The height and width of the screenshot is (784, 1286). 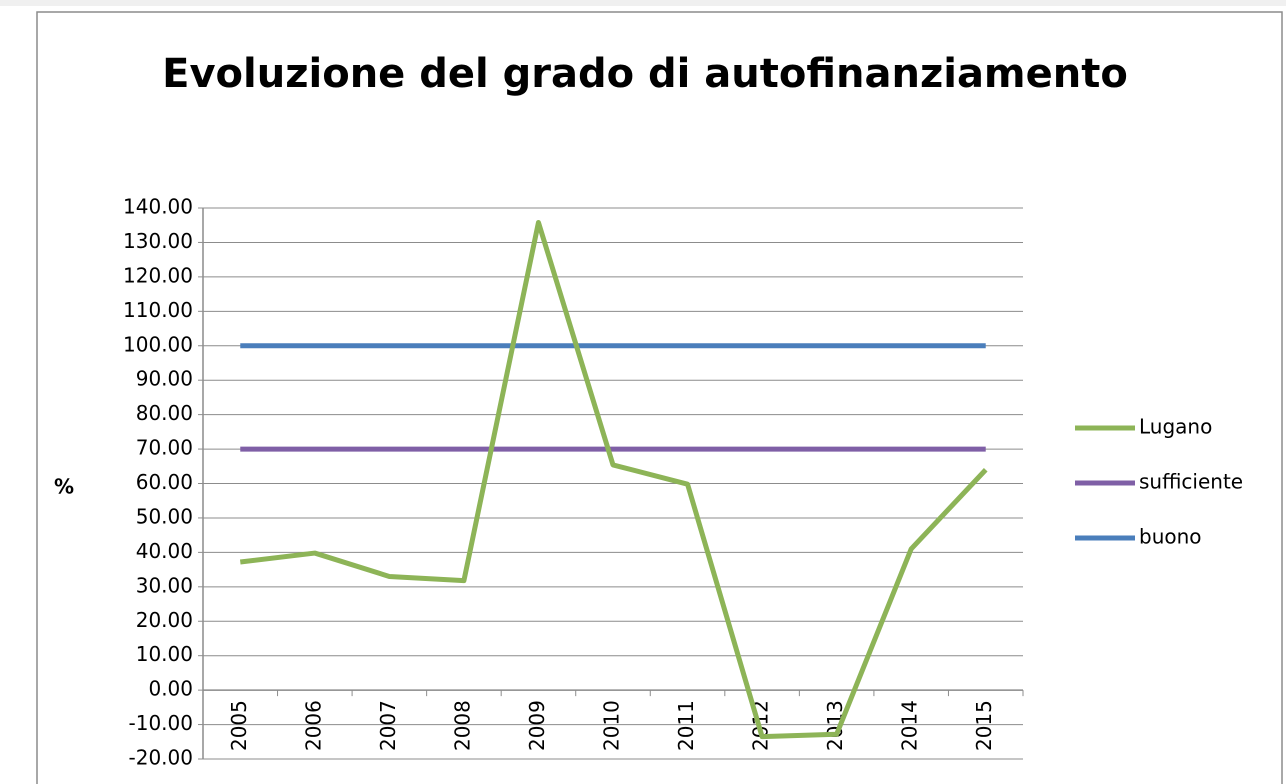 I want to click on top-strip, so click(x=643, y=3).